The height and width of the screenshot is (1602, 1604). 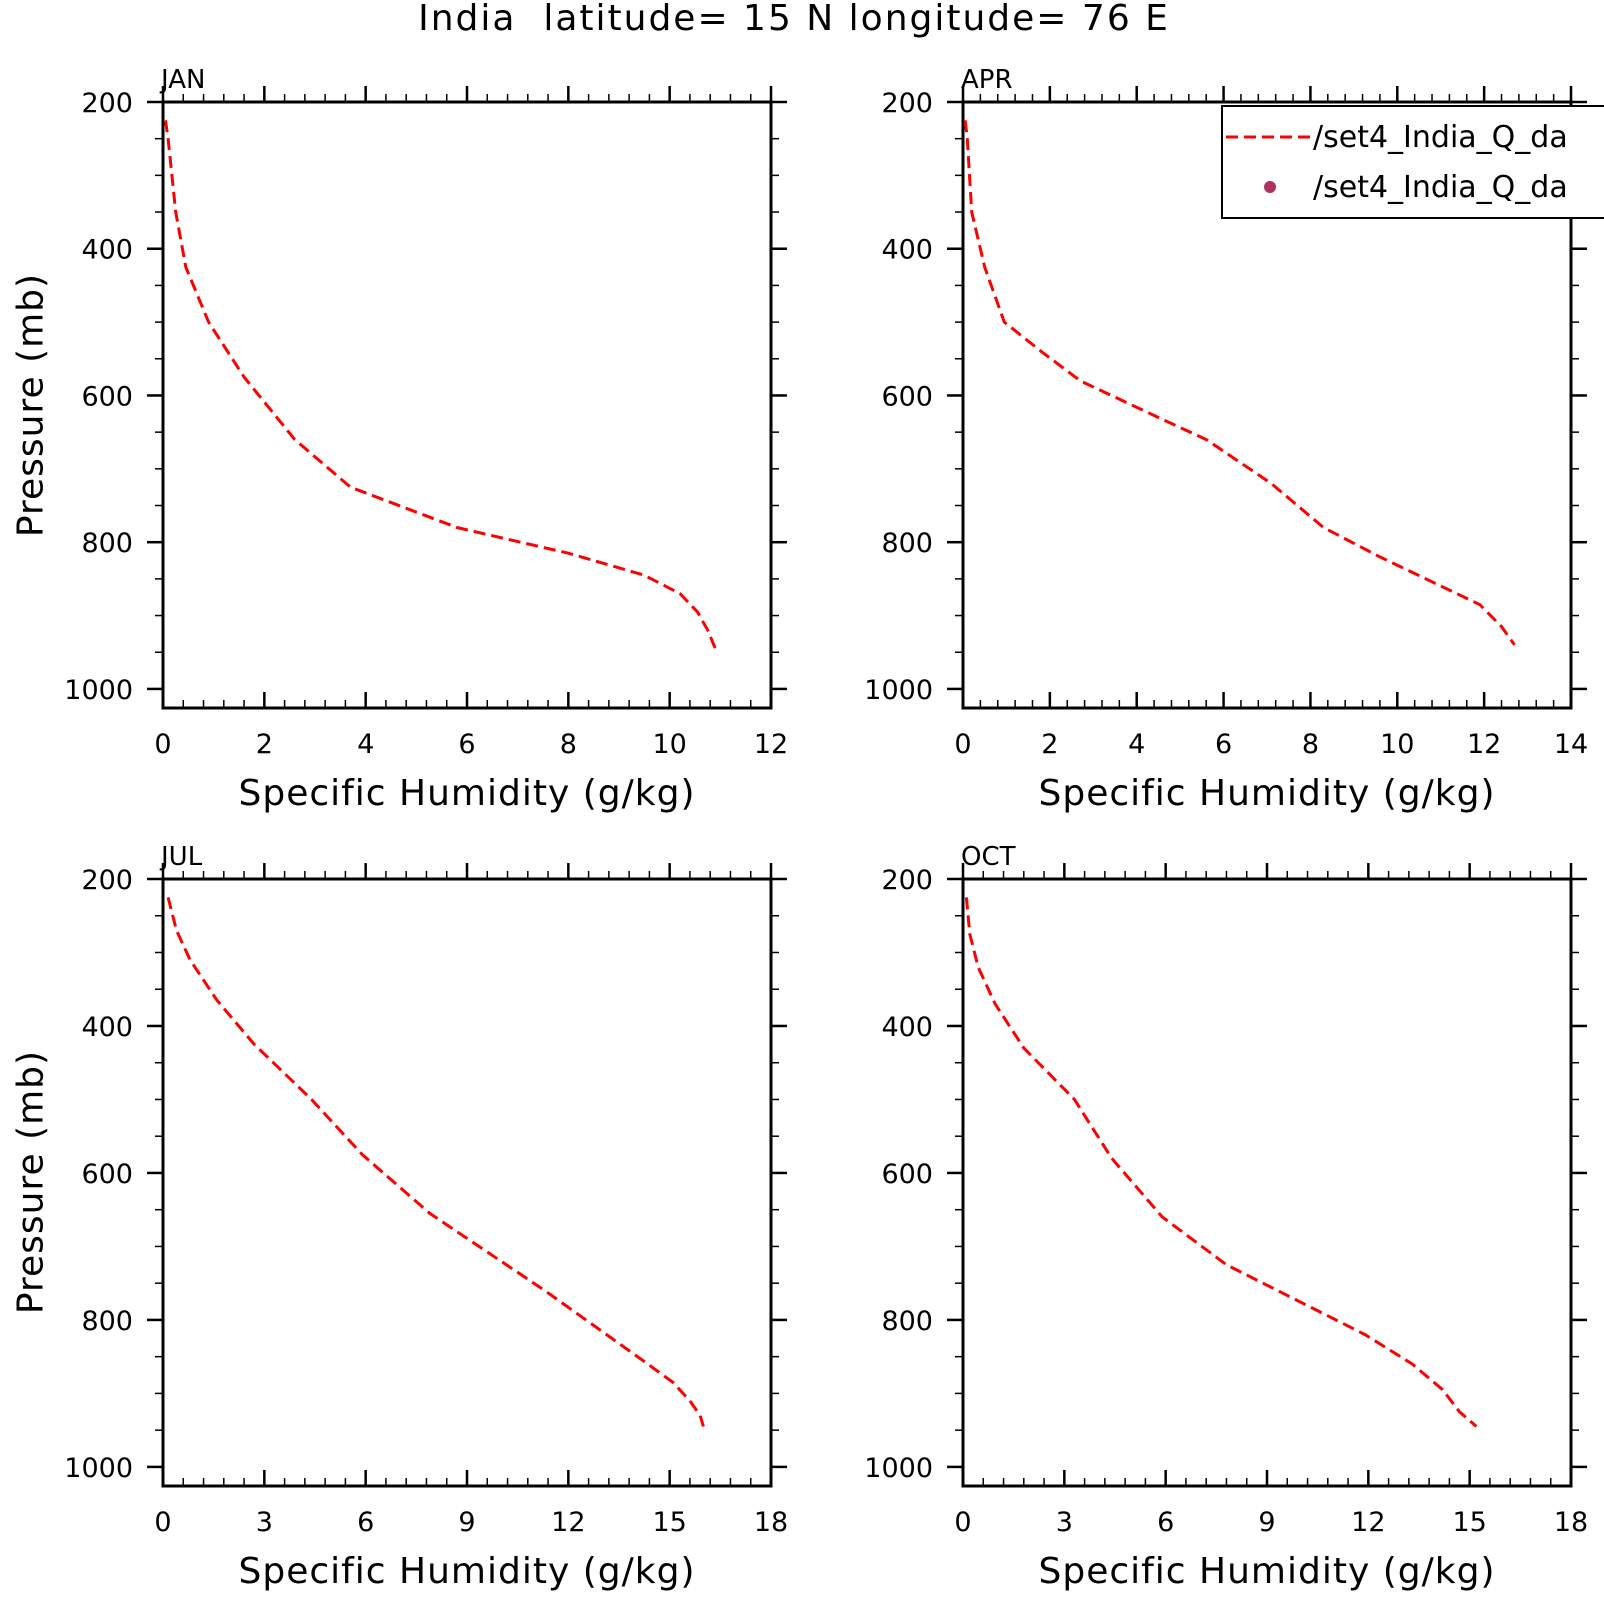 What do you see at coordinates (1571, 744) in the screenshot?
I see `x-tick-label: 14` at bounding box center [1571, 744].